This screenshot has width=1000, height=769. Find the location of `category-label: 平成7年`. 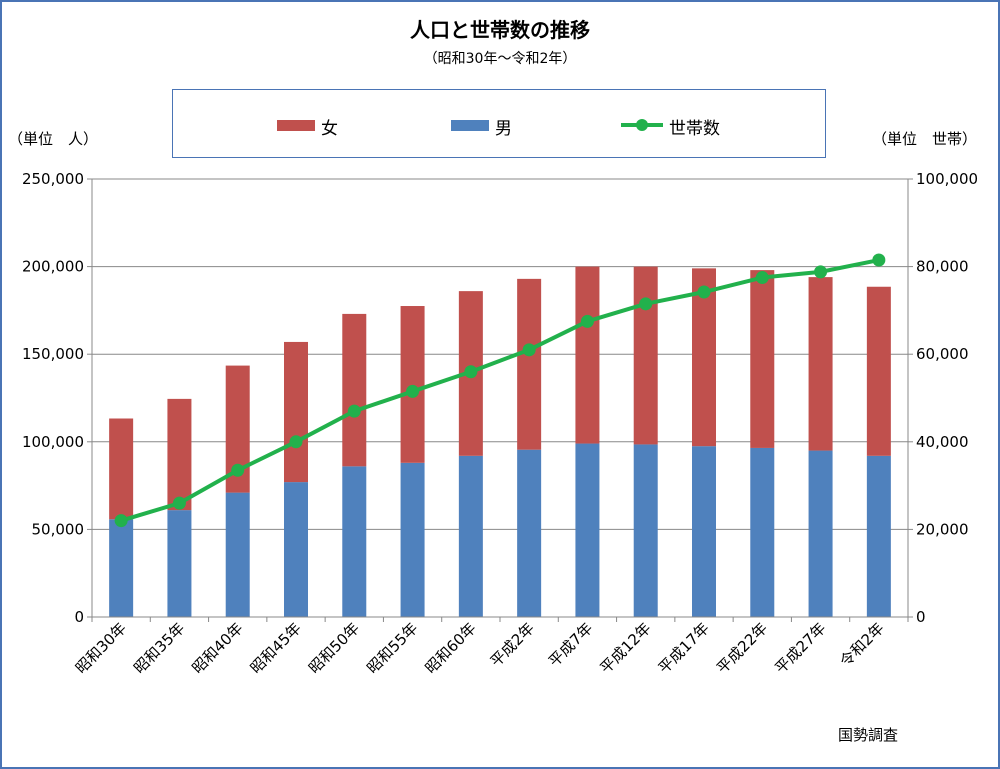

category-label: 平成7年 is located at coordinates (570, 644).